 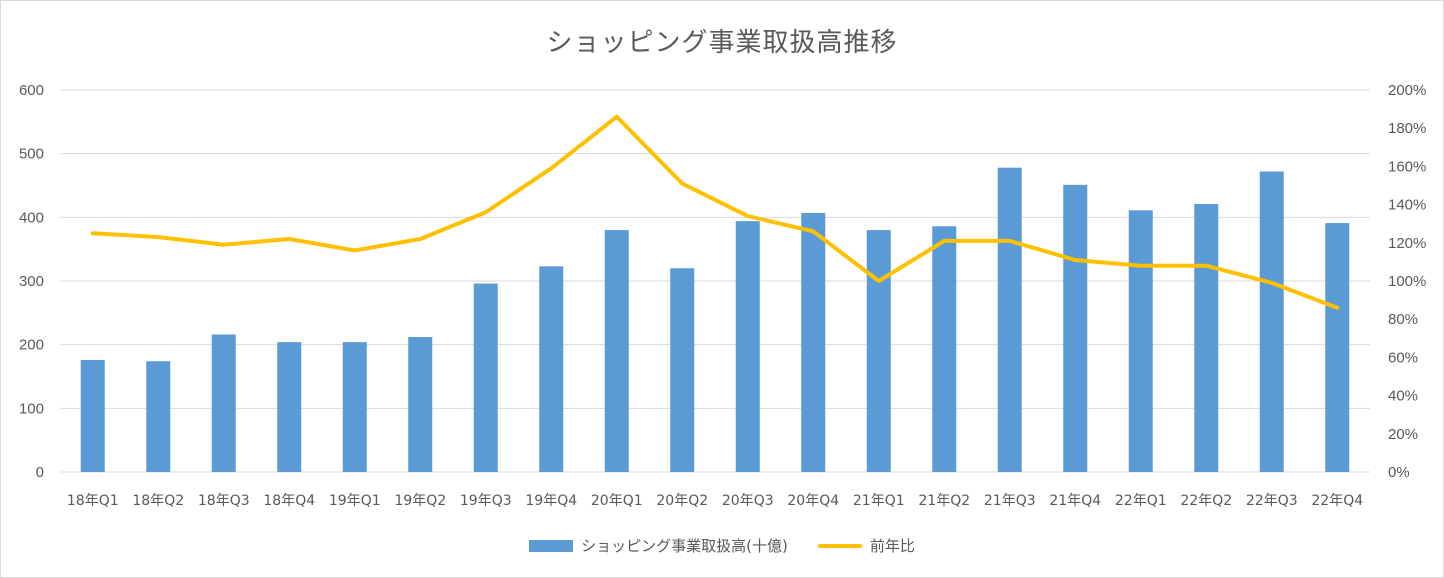 I want to click on x-tick-label: 22年Q4, so click(x=1337, y=501).